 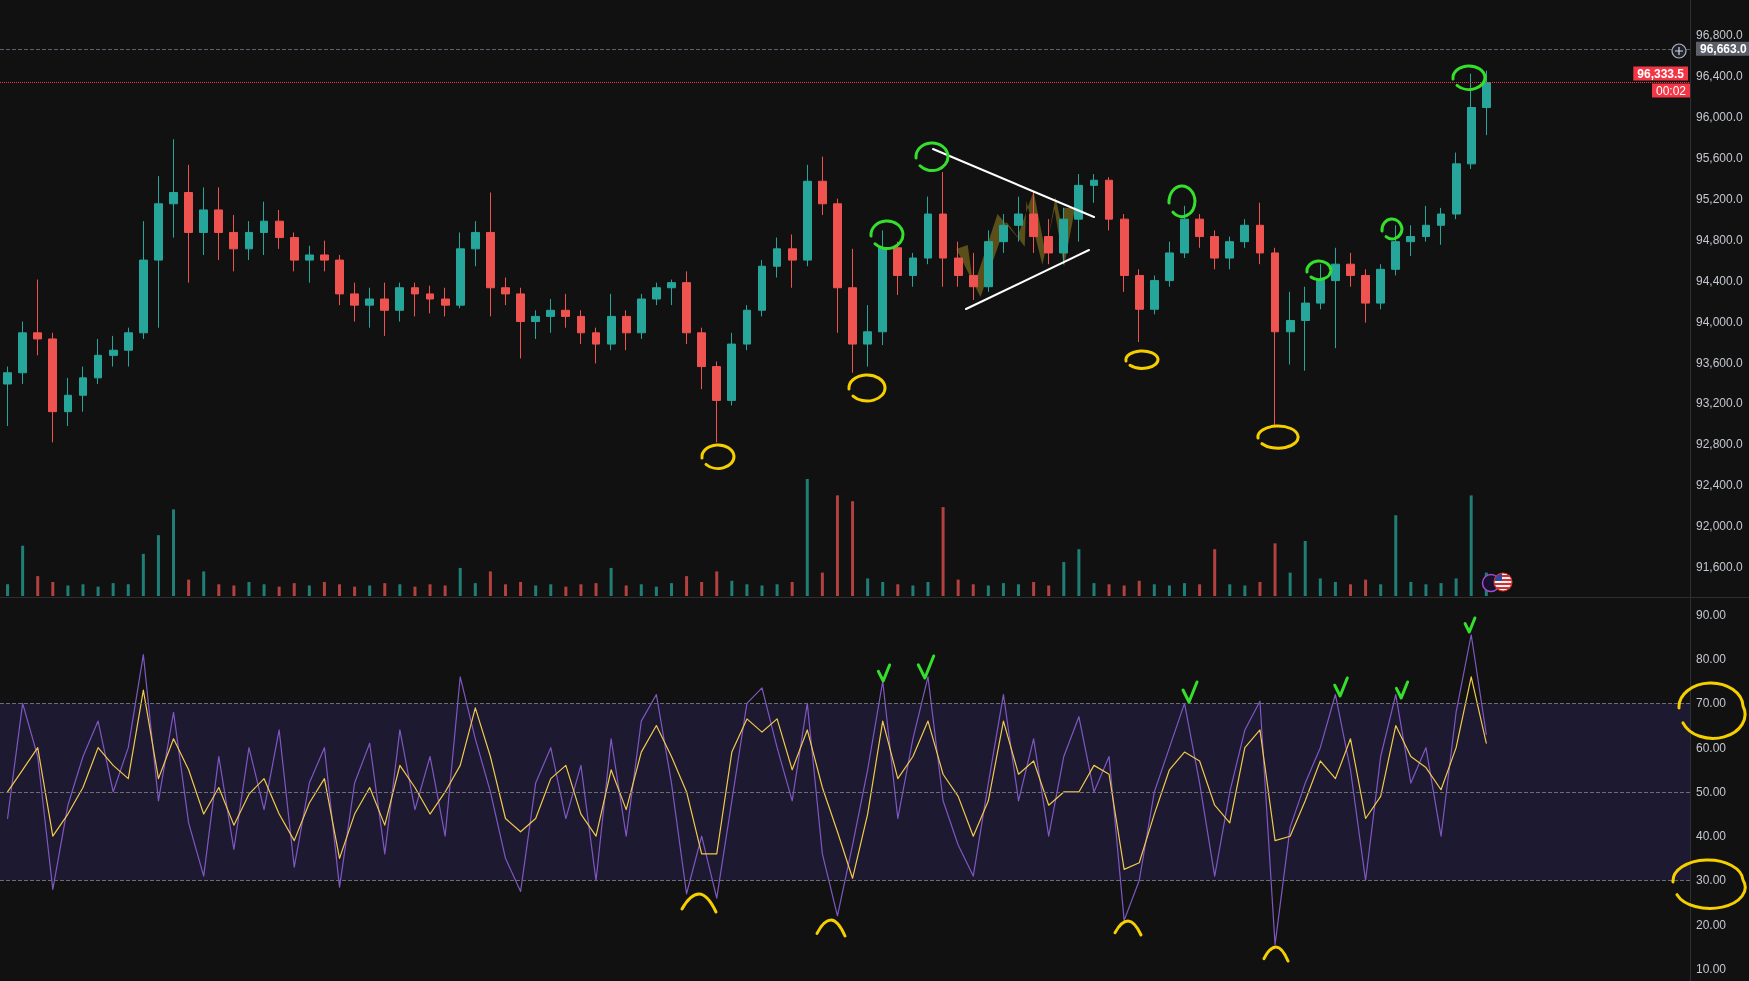 What do you see at coordinates (1671, 90) in the screenshot?
I see `annotation: 00:02` at bounding box center [1671, 90].